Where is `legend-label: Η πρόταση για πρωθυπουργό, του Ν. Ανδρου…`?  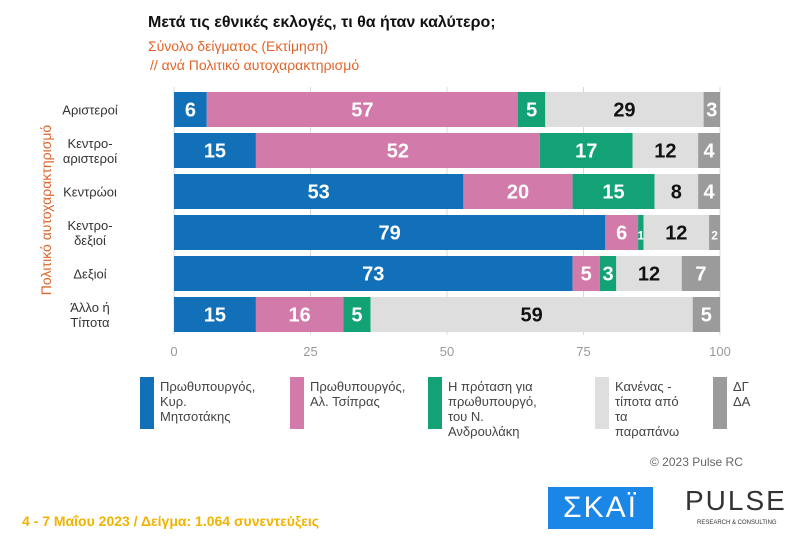
legend-label: Η πρόταση για πρωθυπουργό, του Ν. Ανδρου… is located at coordinates (492, 409).